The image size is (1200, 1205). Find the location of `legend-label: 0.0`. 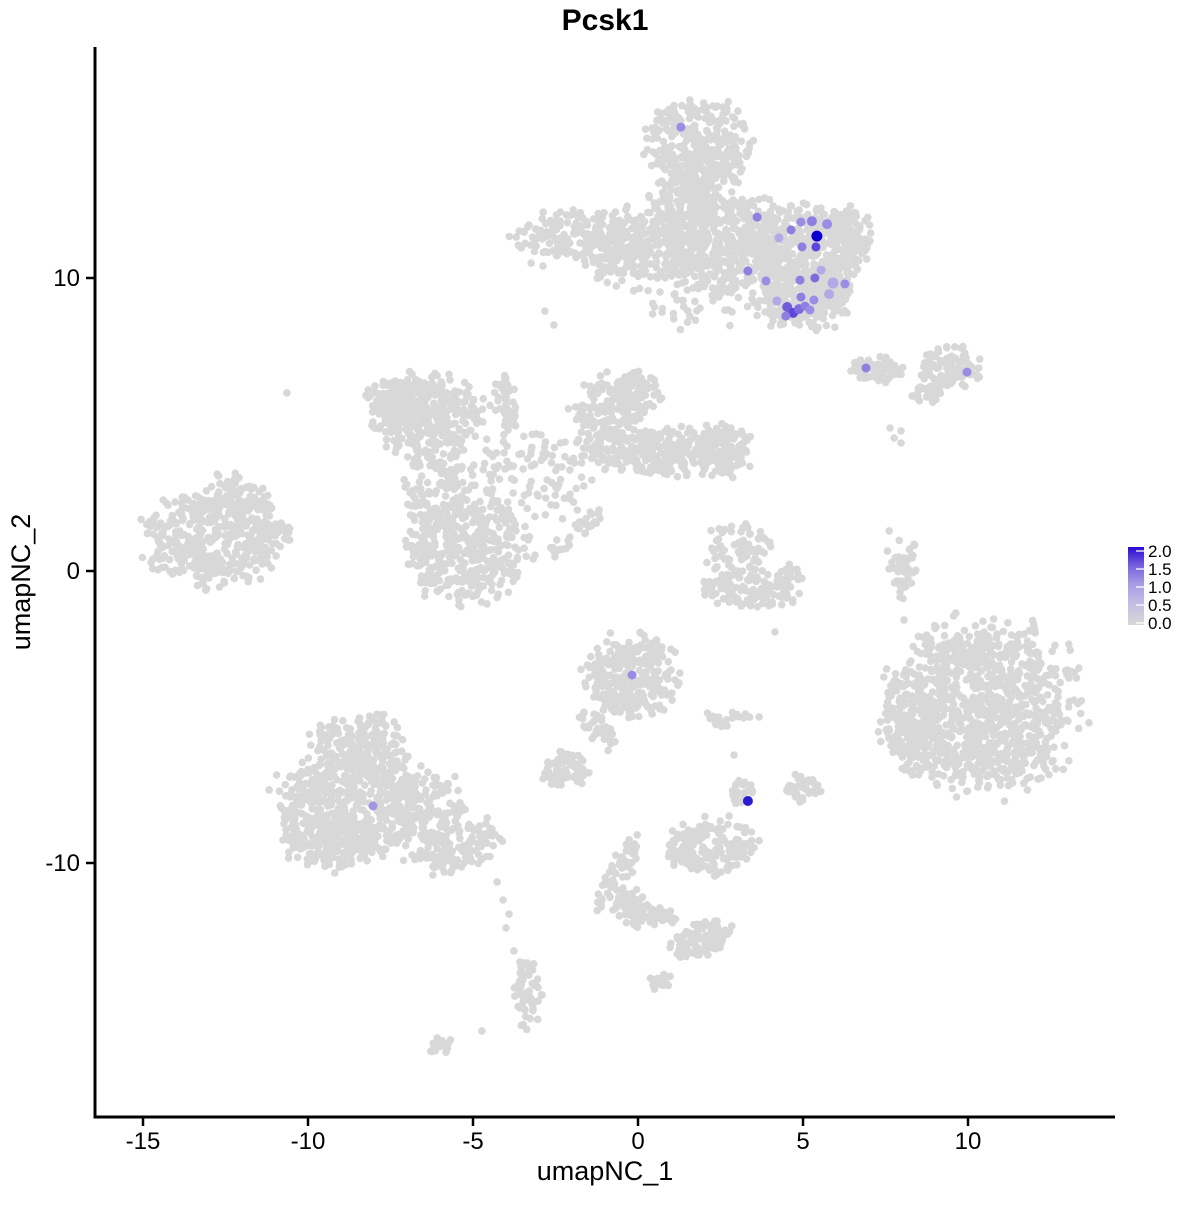

legend-label: 0.0 is located at coordinates (1160, 623).